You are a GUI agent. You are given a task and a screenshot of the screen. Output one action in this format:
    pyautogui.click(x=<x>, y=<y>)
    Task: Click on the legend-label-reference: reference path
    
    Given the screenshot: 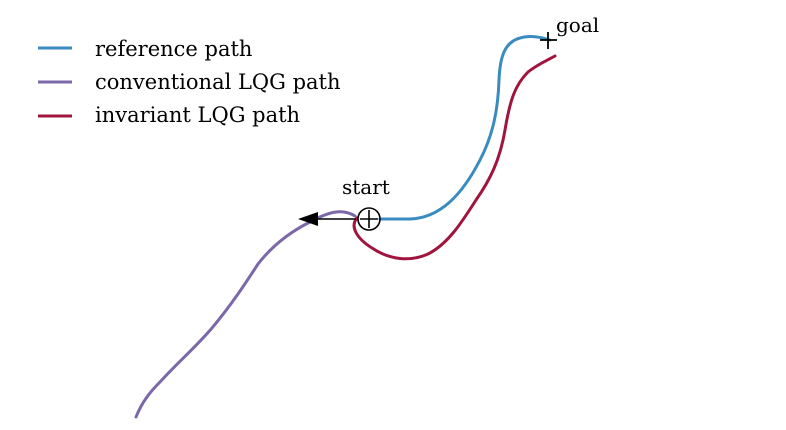 What is the action you would take?
    pyautogui.click(x=173, y=49)
    